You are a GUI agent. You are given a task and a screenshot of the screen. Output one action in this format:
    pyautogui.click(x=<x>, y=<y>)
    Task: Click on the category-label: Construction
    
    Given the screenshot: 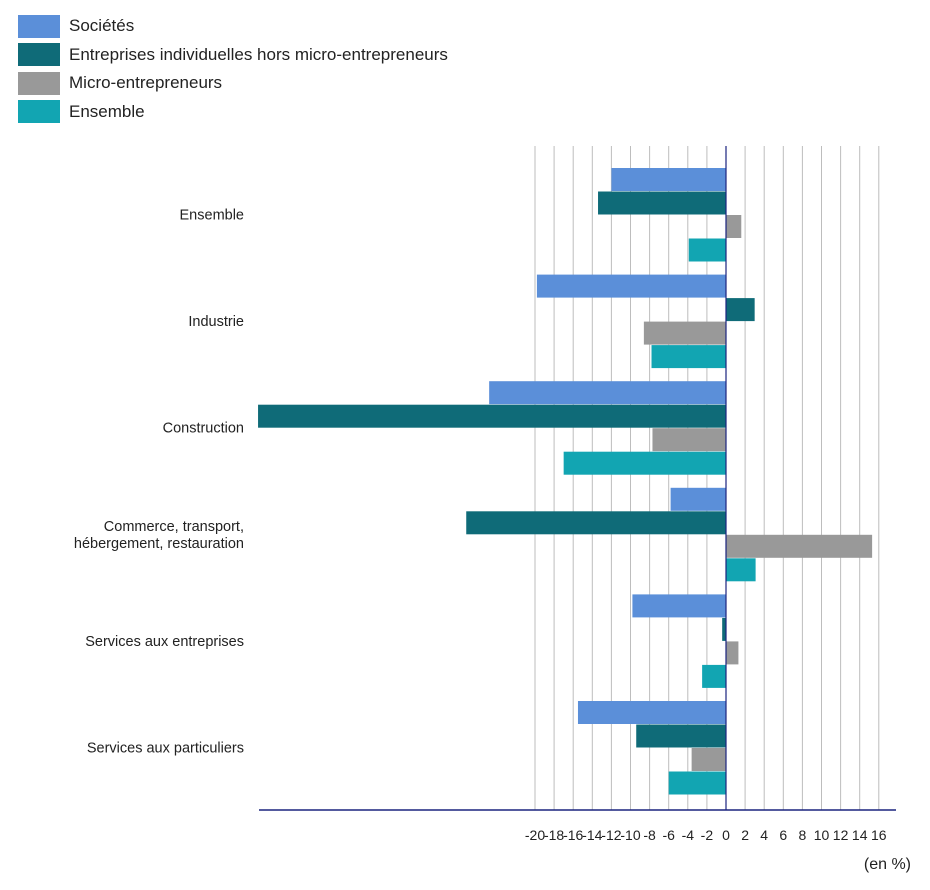 What is the action you would take?
    pyautogui.click(x=203, y=429)
    